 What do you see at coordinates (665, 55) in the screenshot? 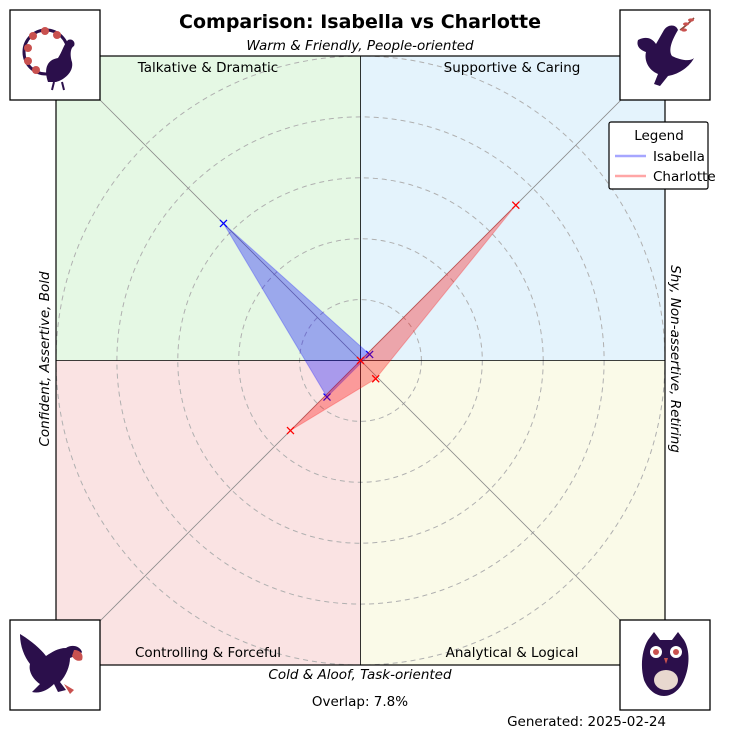
I see `dove-icon` at bounding box center [665, 55].